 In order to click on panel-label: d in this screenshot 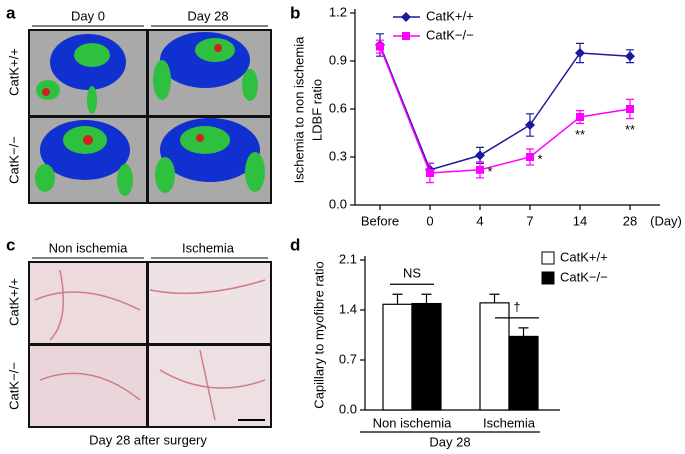, I will do `click(295, 244)`.